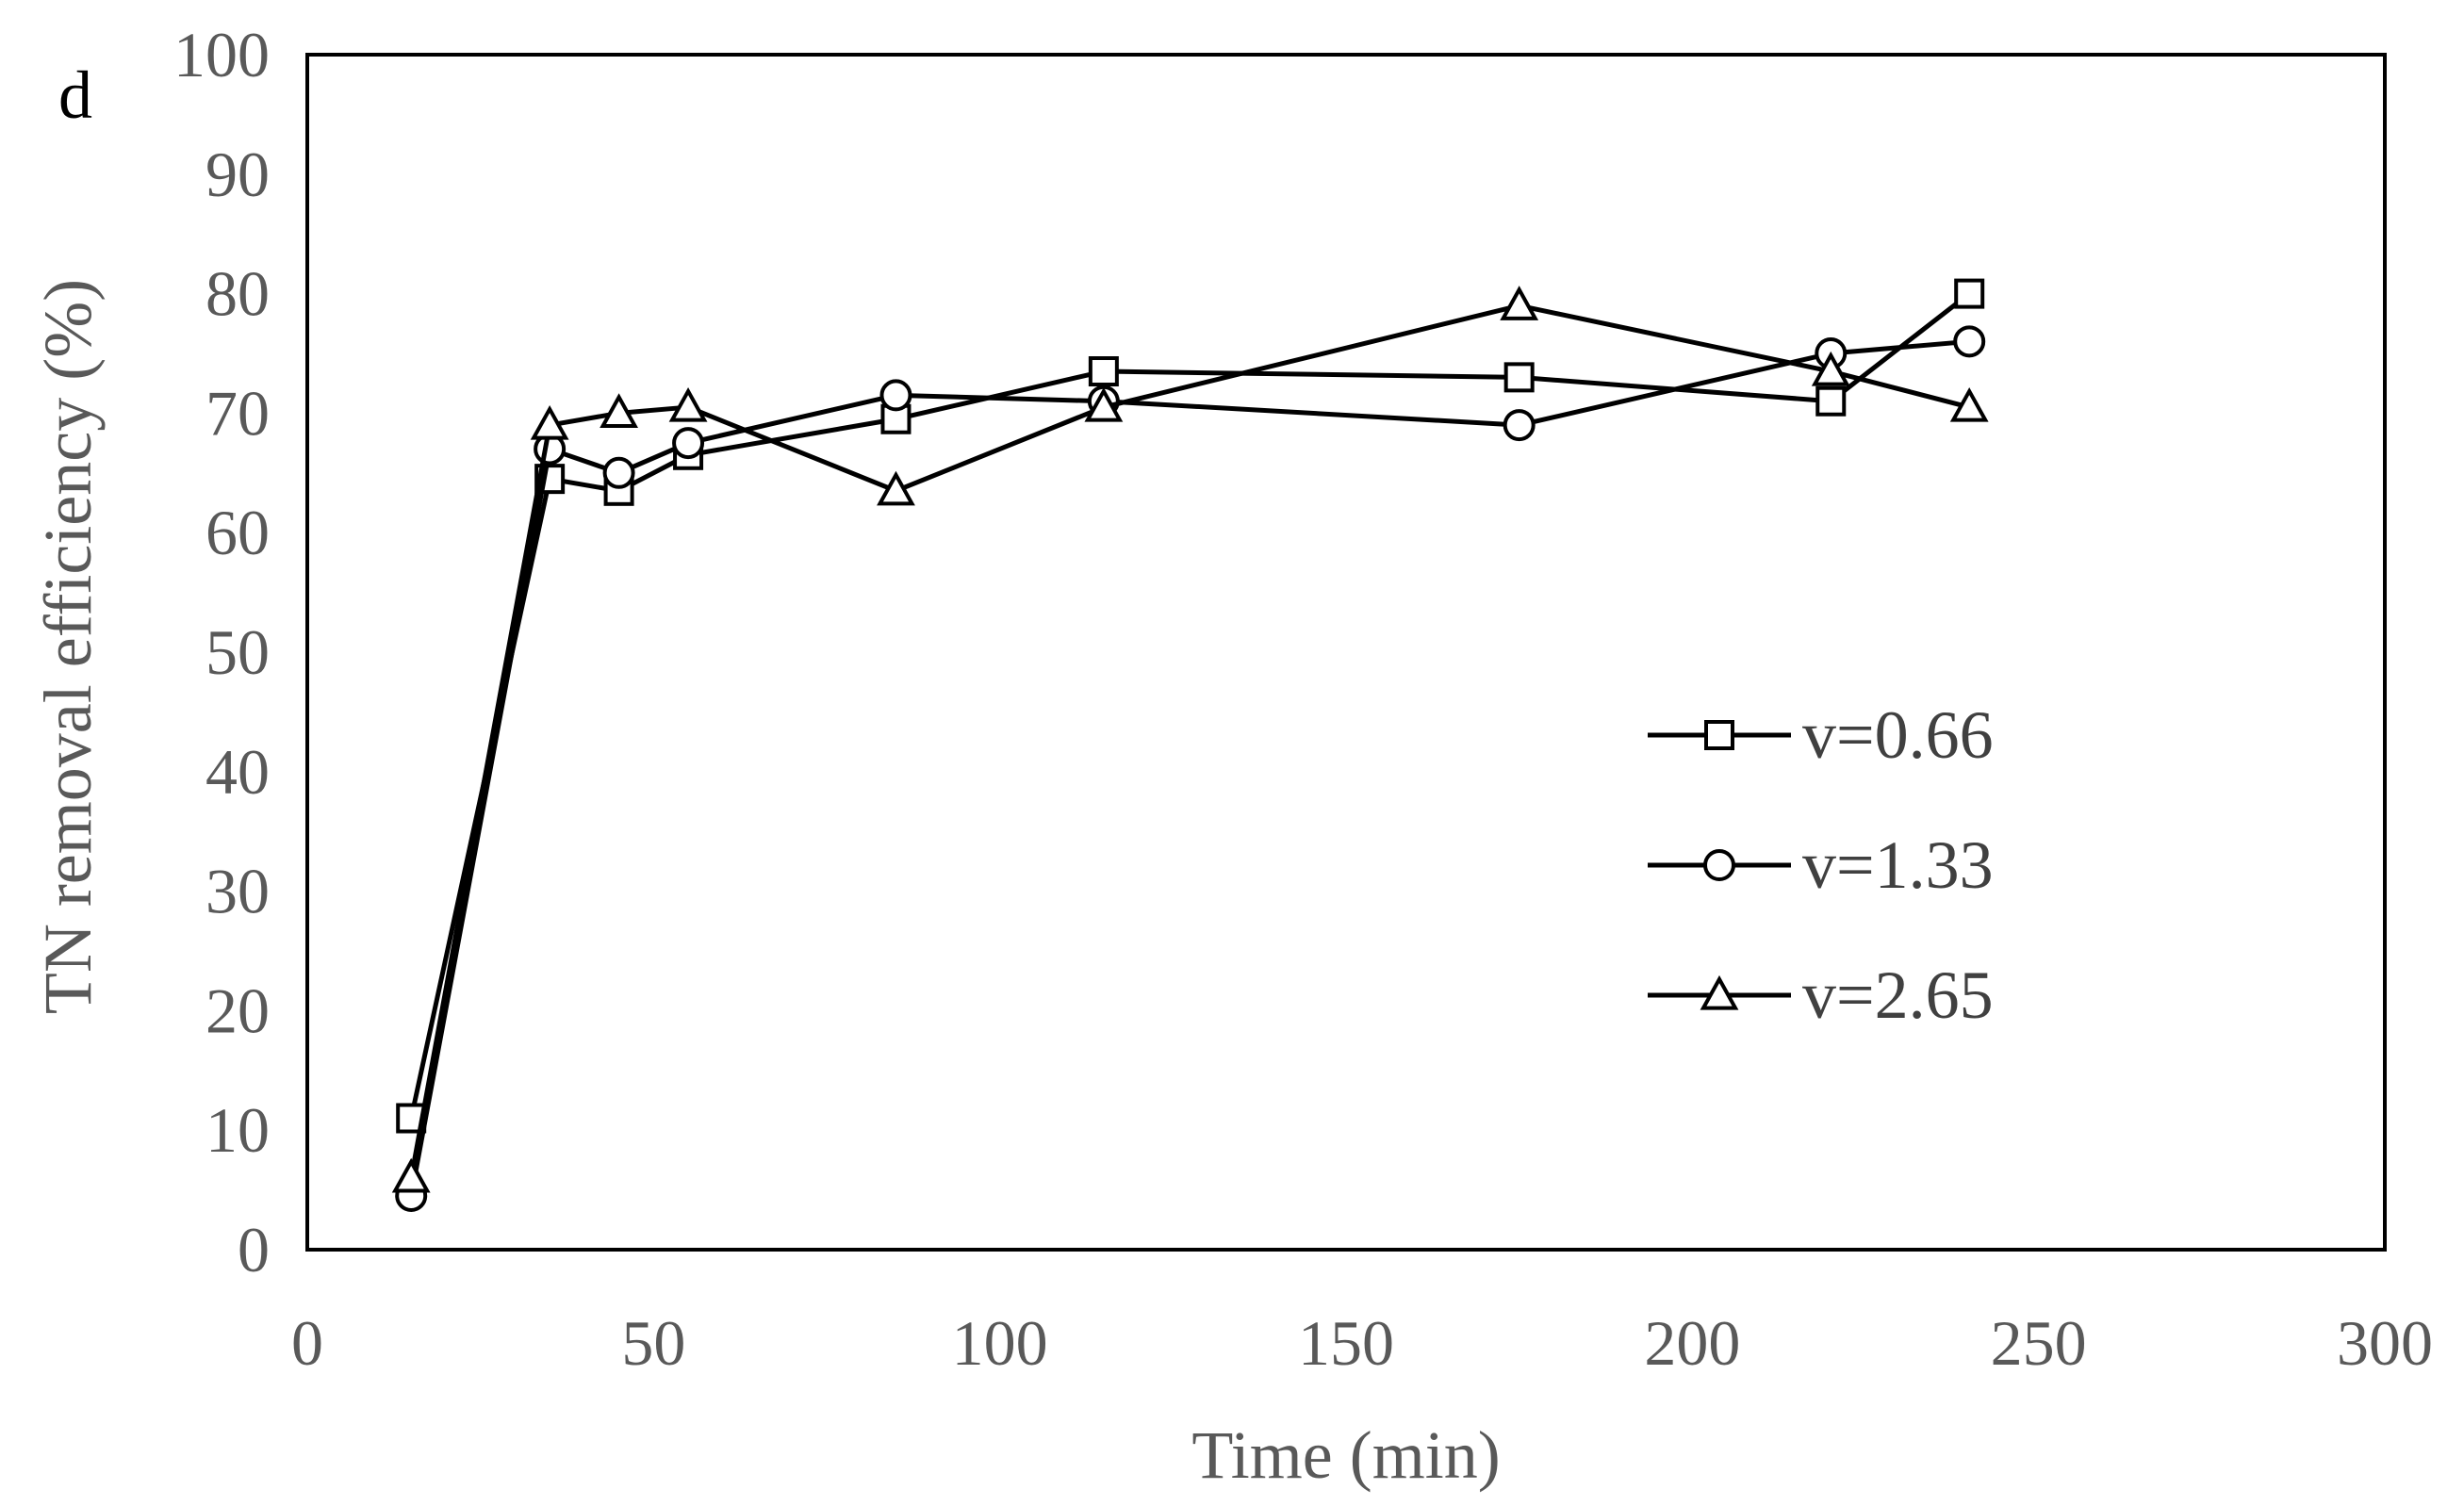 This screenshot has width=2464, height=1506. I want to click on y-tick-label: 30, so click(237, 891).